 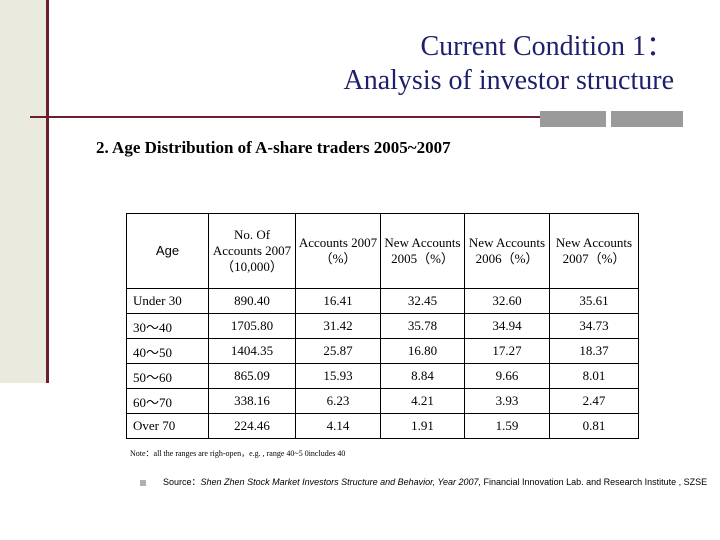 What do you see at coordinates (338, 426) in the screenshot?
I see `table-cell: 4.14` at bounding box center [338, 426].